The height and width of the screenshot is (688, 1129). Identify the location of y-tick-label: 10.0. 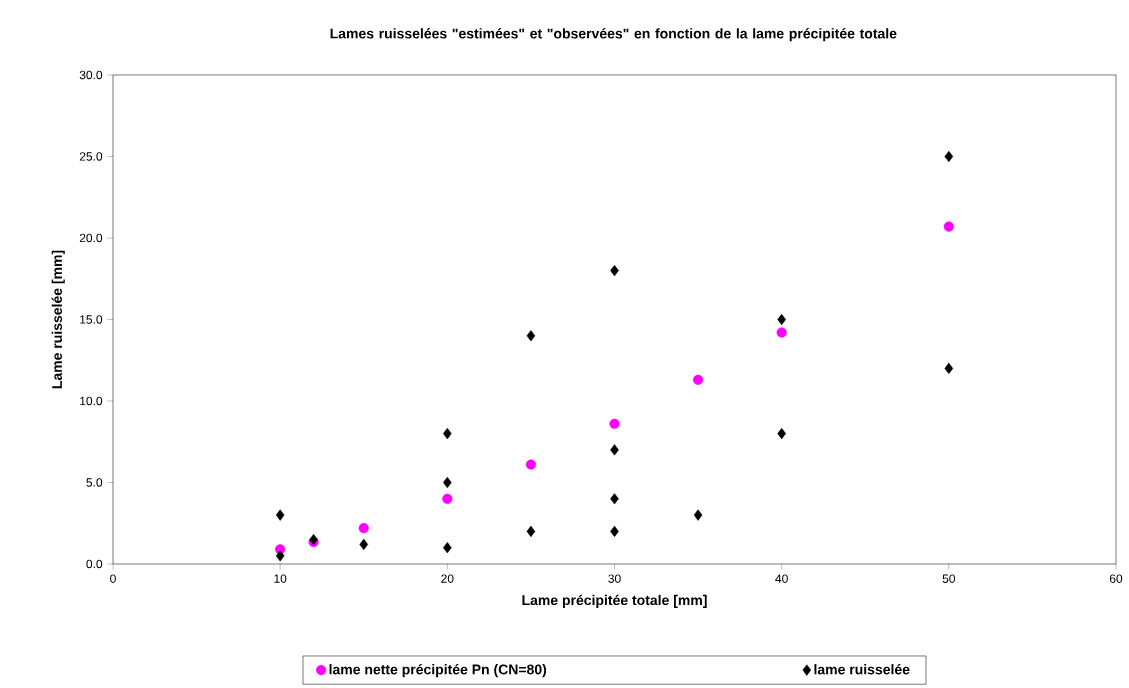
(91, 401).